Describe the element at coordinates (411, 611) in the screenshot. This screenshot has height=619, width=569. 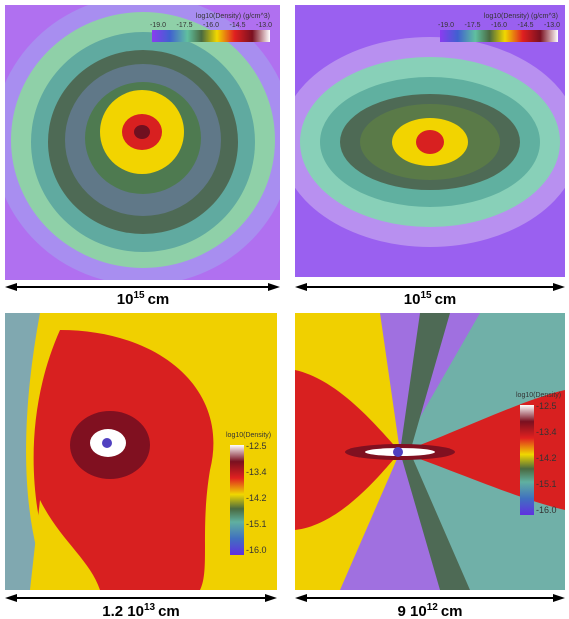
I see `scale-prefix: 9 10` at that location.